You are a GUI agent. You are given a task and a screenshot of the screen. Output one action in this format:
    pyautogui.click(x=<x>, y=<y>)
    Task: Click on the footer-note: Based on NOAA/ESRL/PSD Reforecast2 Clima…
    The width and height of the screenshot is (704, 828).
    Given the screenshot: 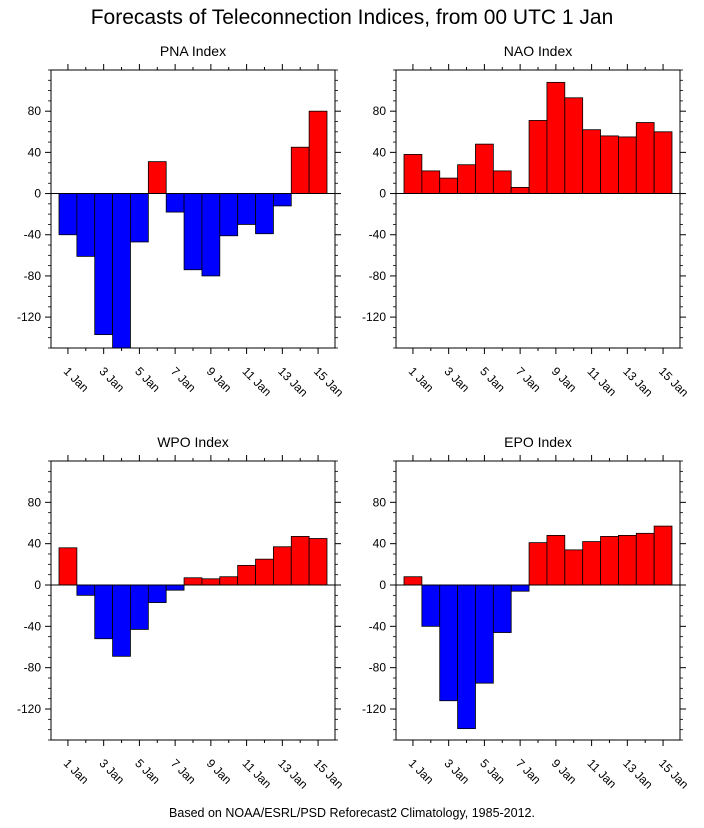 What is the action you would take?
    pyautogui.click(x=352, y=813)
    